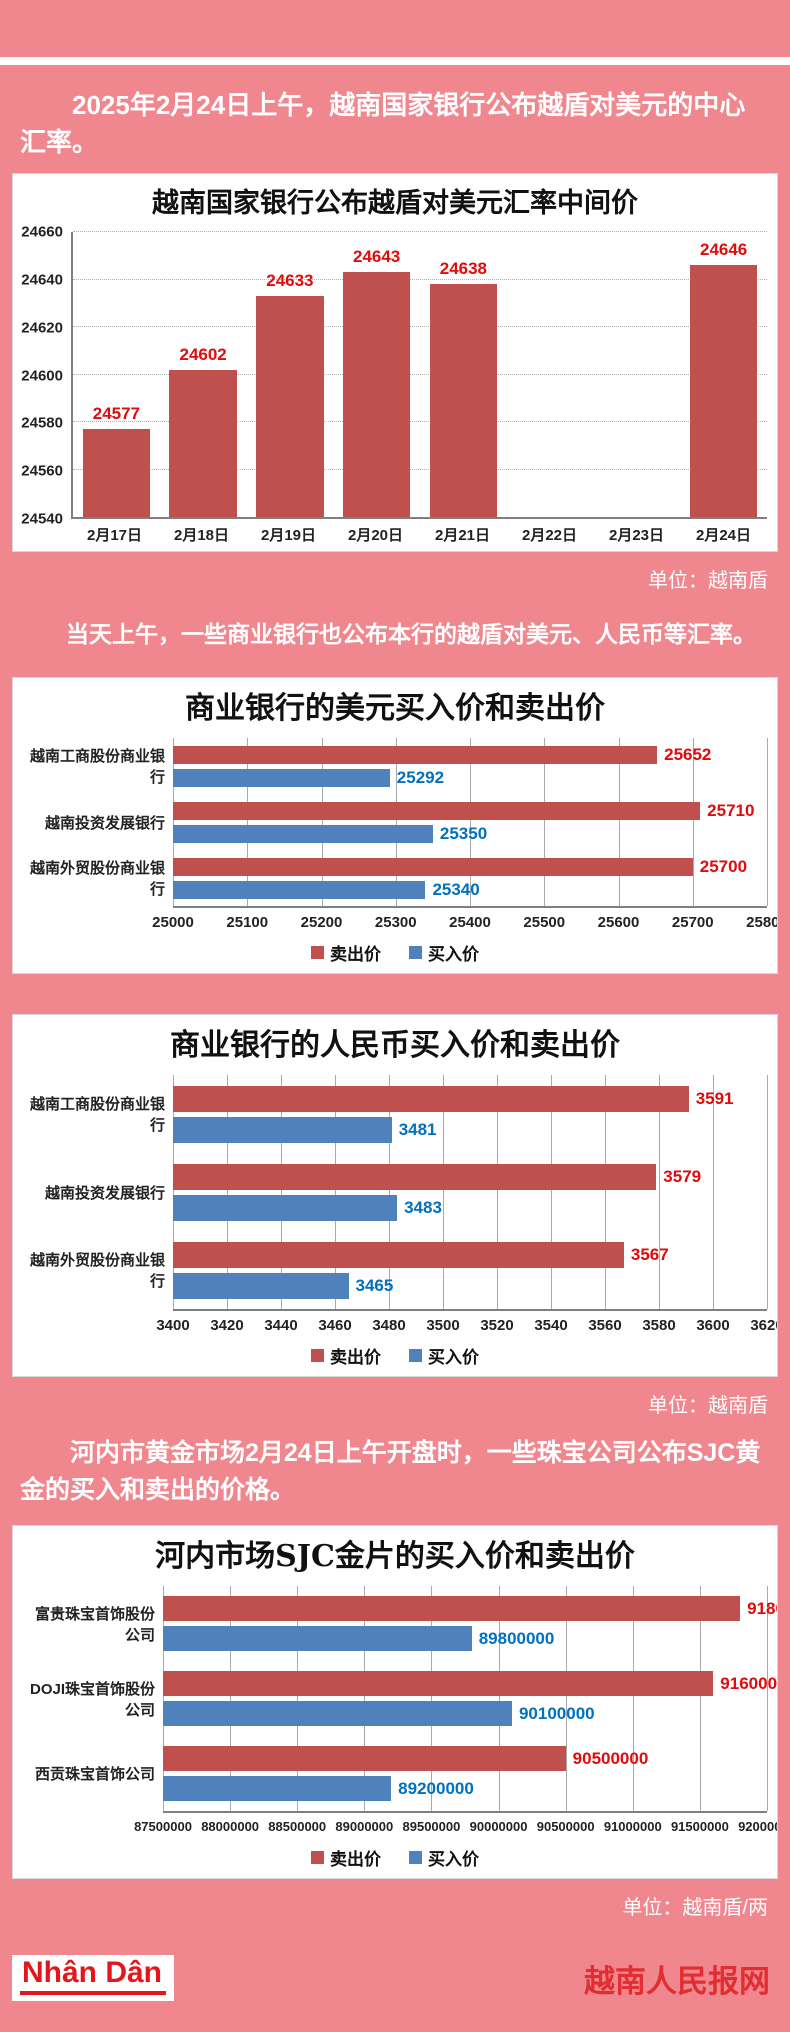 The width and height of the screenshot is (790, 2032). I want to click on buy-bar-line: 3483, so click(470, 1207).